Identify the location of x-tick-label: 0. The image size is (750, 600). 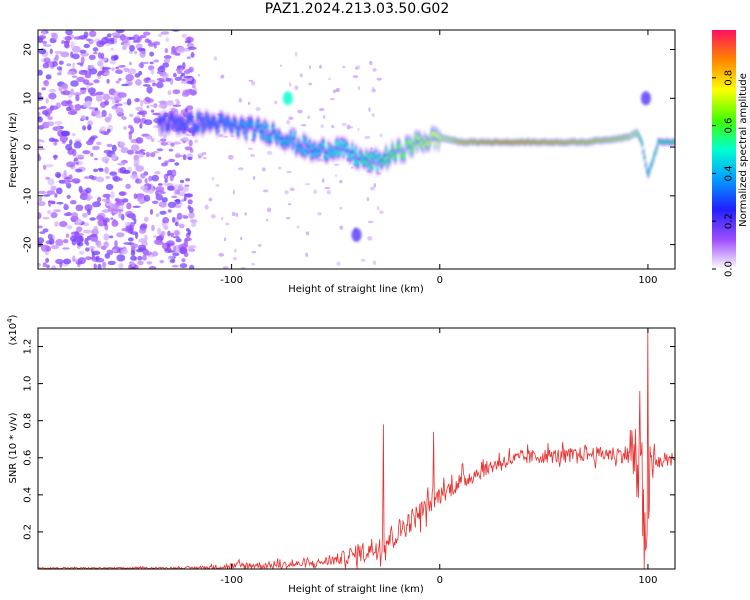
(440, 280).